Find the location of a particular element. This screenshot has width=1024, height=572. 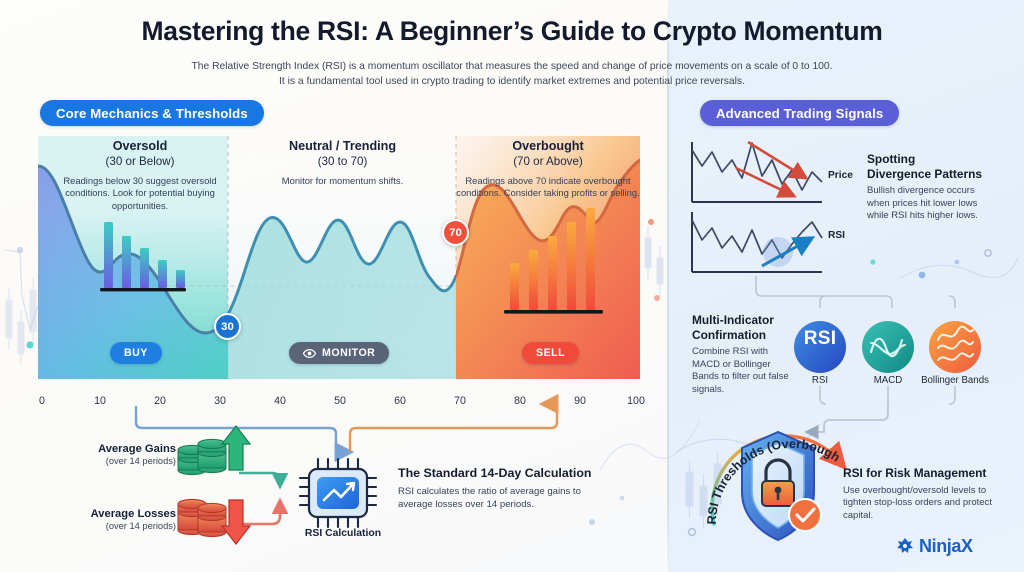

threshold-marker-30: 30 is located at coordinates (227, 326).